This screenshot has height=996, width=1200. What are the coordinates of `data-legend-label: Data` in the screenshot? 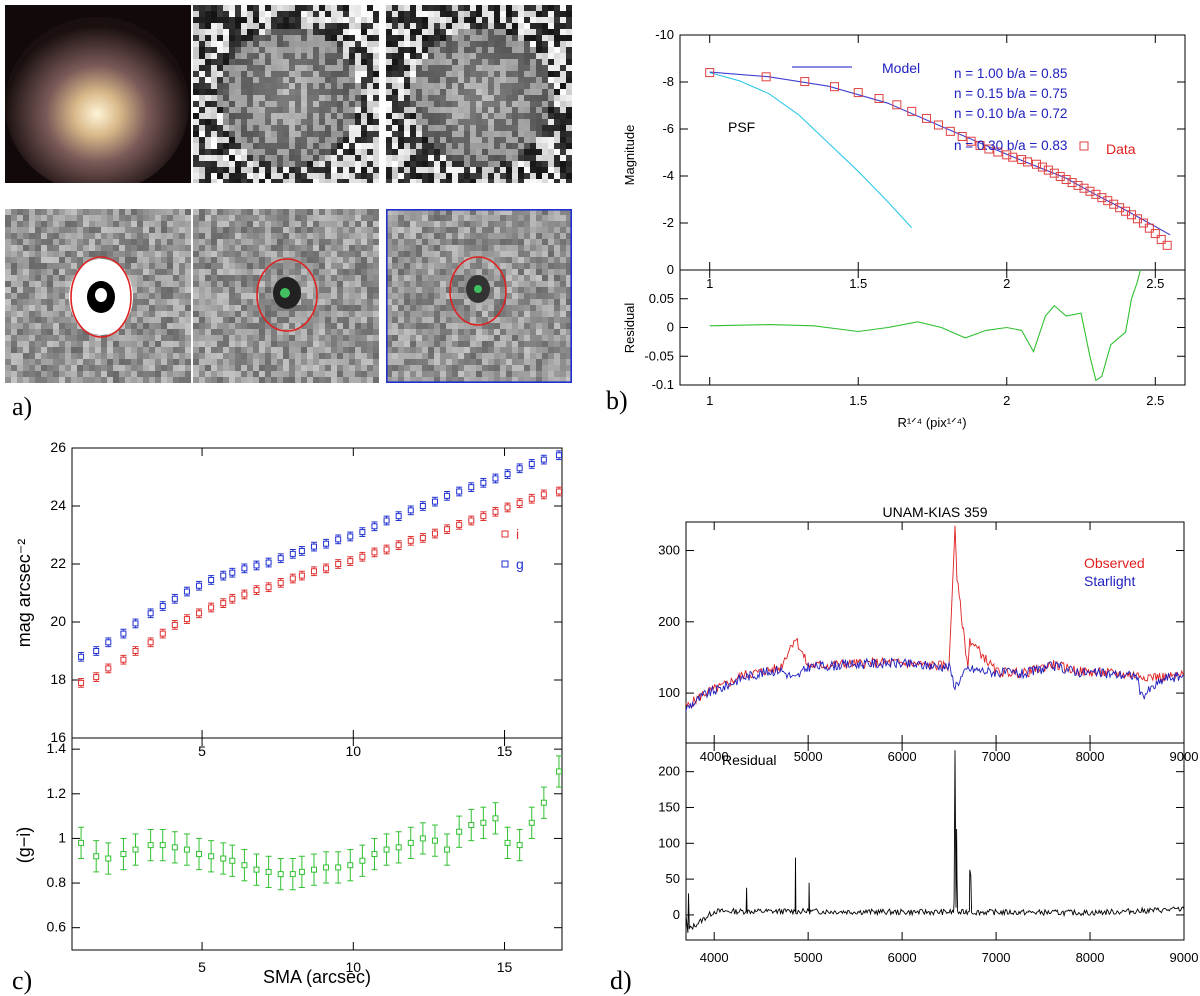 It's located at (1121, 149).